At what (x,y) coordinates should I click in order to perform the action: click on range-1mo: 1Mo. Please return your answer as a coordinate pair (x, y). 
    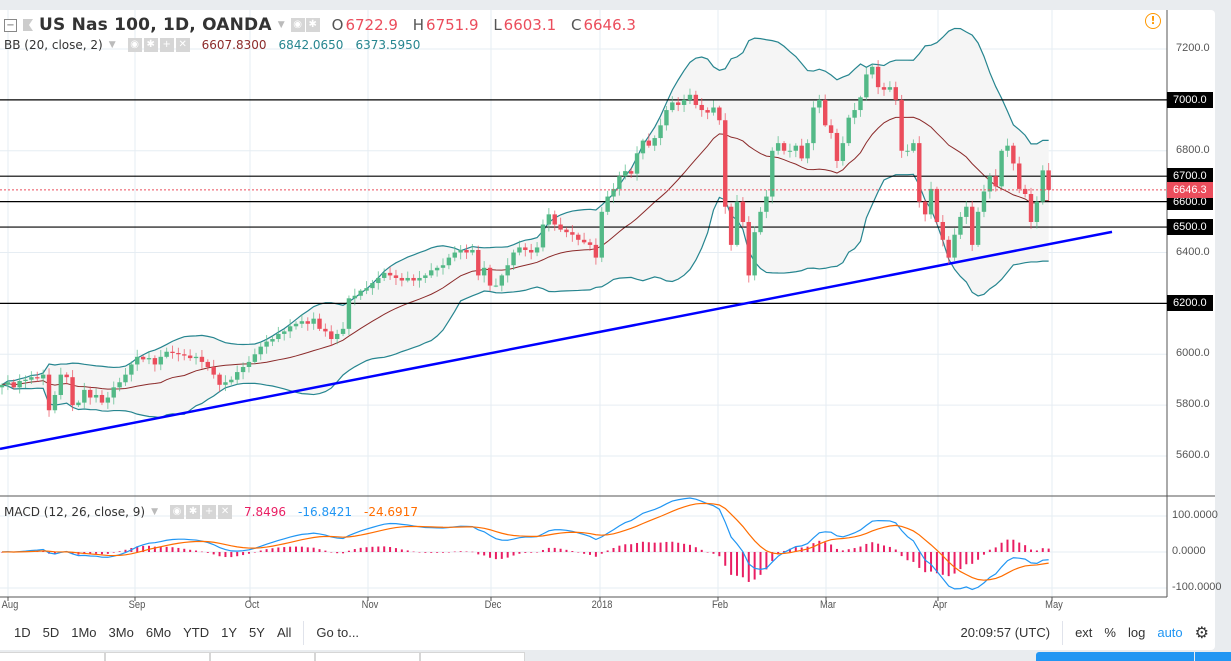
    Looking at the image, I should click on (84, 632).